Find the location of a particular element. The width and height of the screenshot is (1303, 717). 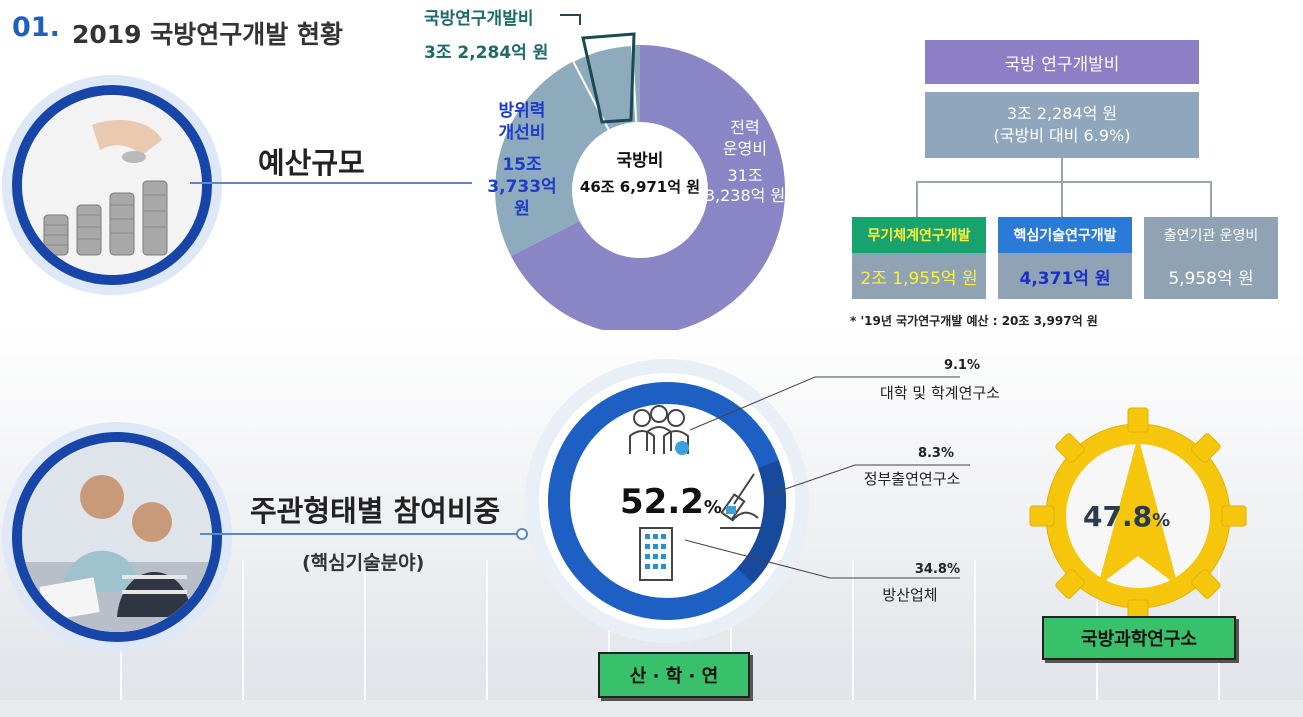

tree-top-box: 국방 연구개발비 is located at coordinates (1062, 62).